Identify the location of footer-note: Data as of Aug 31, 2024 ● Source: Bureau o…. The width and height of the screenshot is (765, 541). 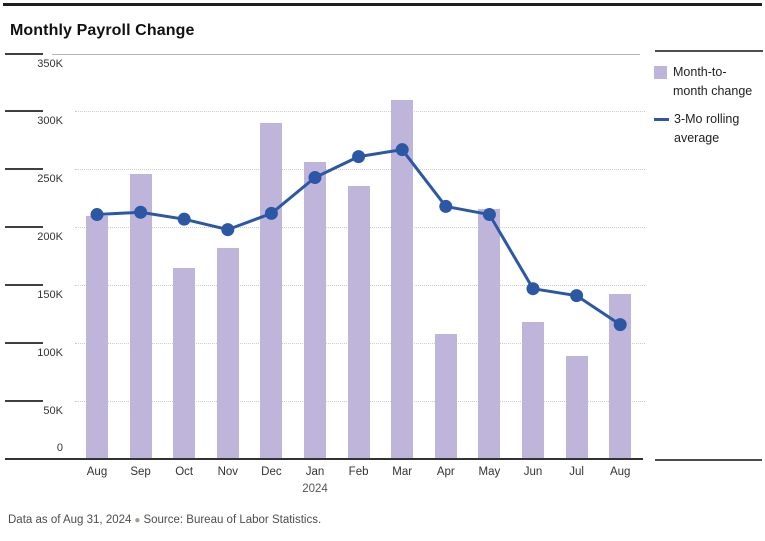
(164, 520).